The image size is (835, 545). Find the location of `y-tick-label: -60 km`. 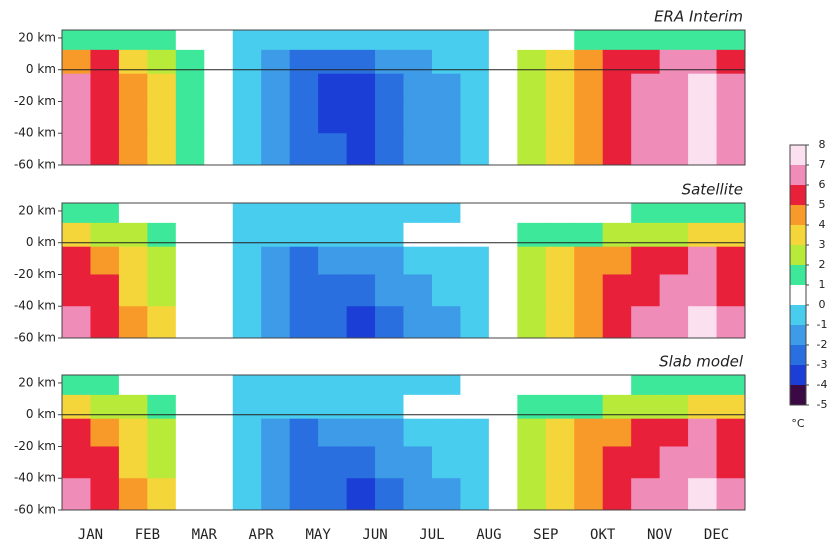

y-tick-label: -60 km is located at coordinates (35, 165).